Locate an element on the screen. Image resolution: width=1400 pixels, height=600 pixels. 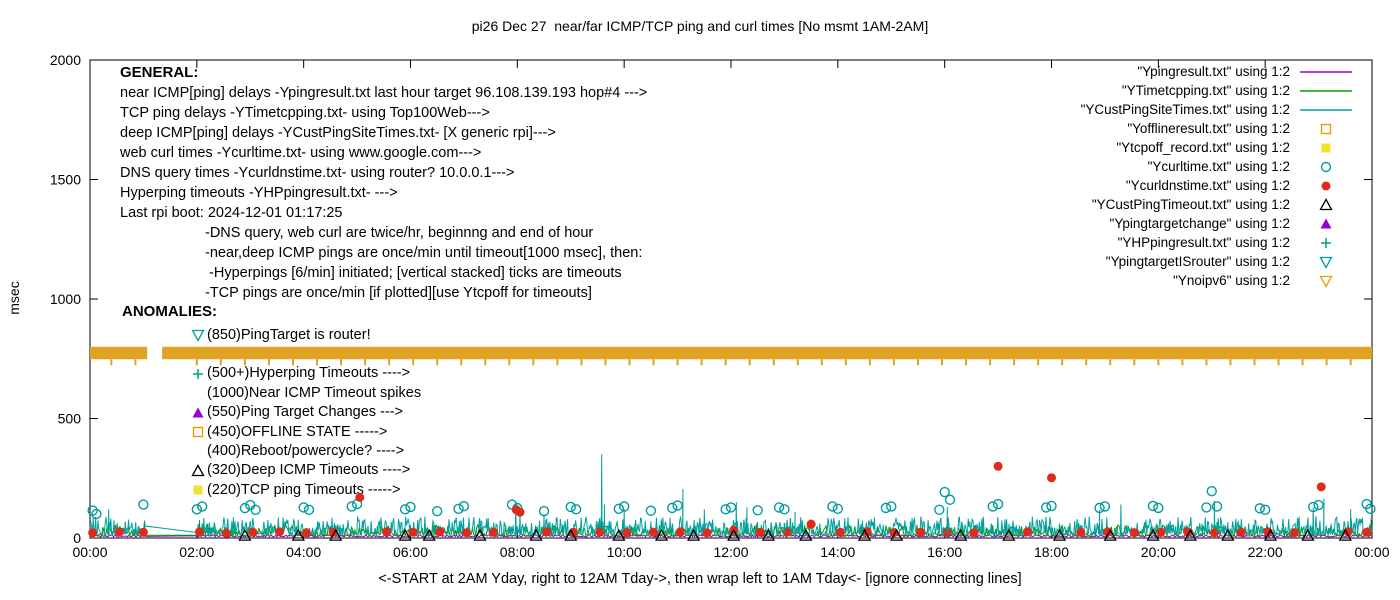
legend-item: "YCustPingTimeout.txt" using 1:2 is located at coordinates (1217, 204).